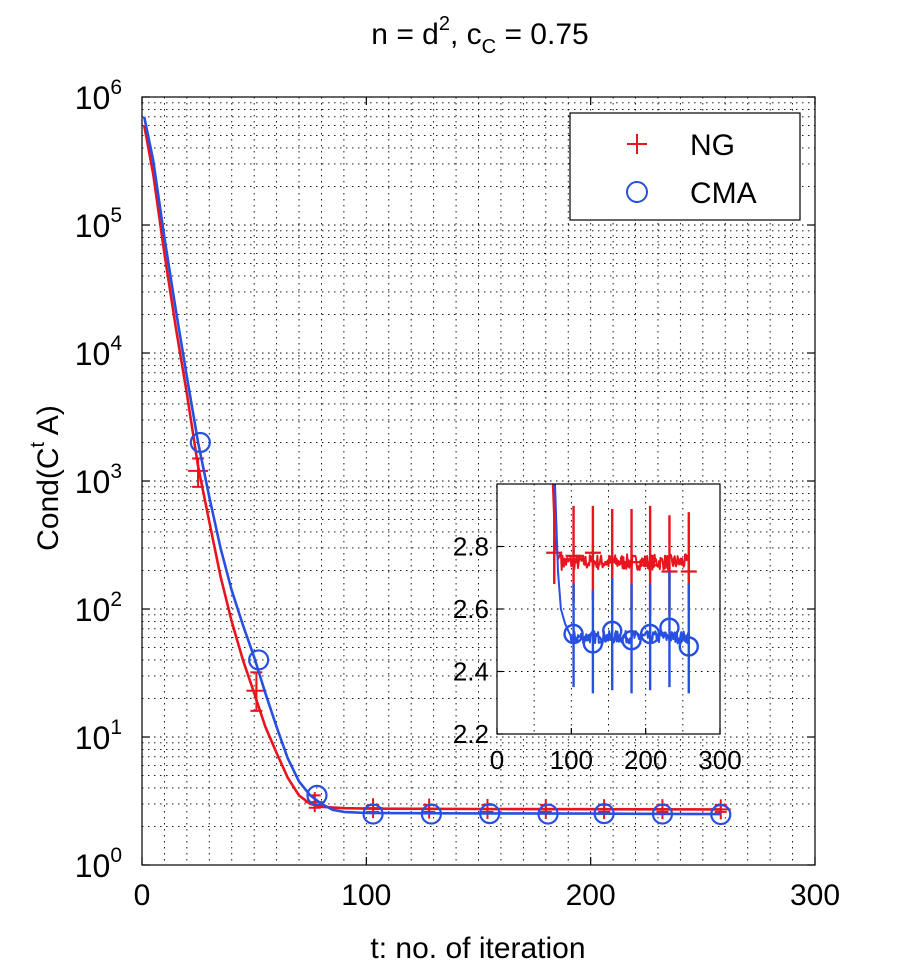 This screenshot has width=900, height=973. Describe the element at coordinates (471, 609) in the screenshot. I see `inset-y-tick-label: 2.6` at that location.